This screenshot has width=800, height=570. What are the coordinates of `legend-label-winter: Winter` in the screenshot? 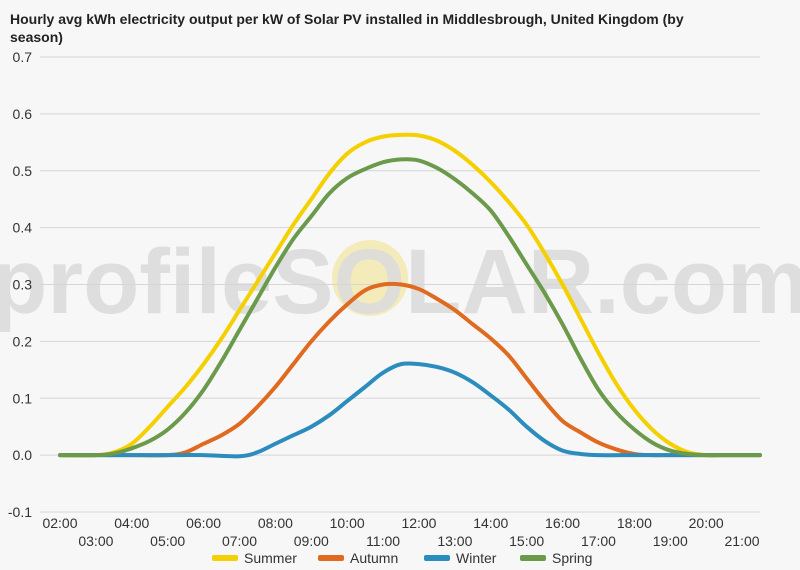 It's located at (476, 558).